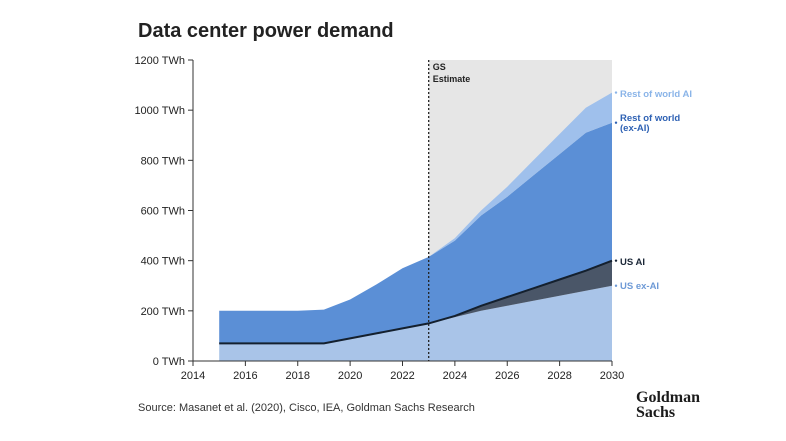  What do you see at coordinates (616, 260) in the screenshot?
I see `legend-marker-us-ai` at bounding box center [616, 260].